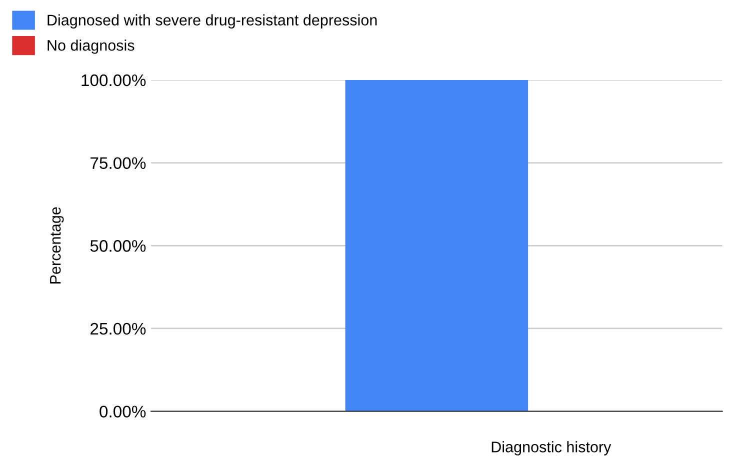 Image resolution: width=737 pixels, height=457 pixels. What do you see at coordinates (212, 21) in the screenshot?
I see `legend-label: Diagnosed with severe drug-resistant depression` at bounding box center [212, 21].